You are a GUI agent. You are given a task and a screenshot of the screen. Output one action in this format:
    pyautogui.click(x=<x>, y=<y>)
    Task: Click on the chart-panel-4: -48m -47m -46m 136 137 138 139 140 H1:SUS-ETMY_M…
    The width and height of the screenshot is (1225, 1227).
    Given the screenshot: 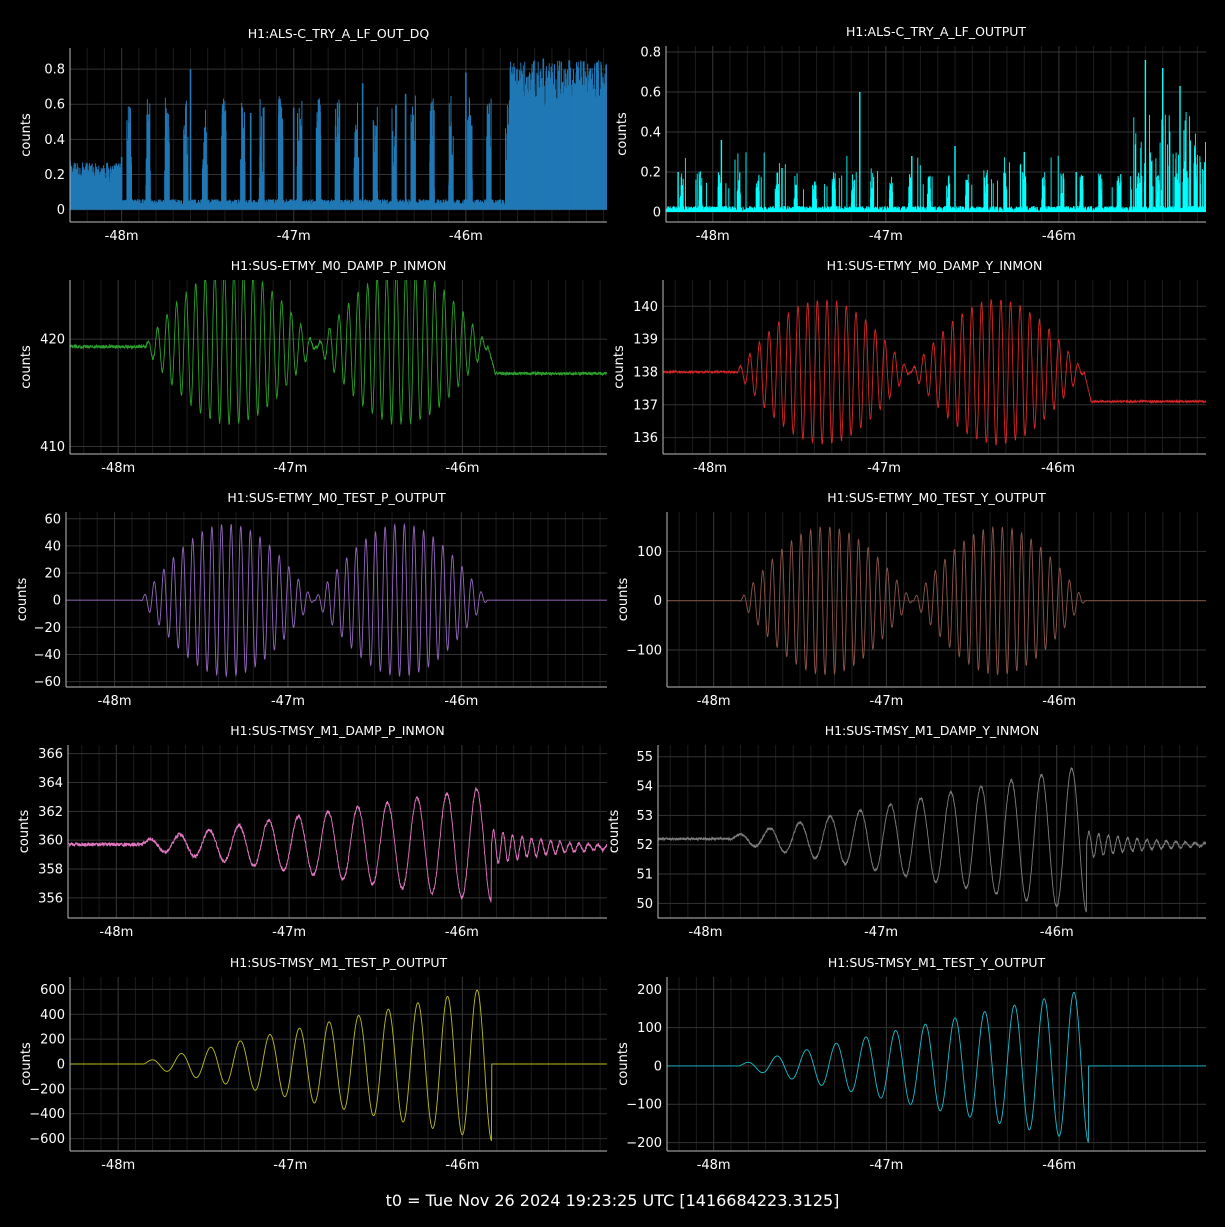 What is the action you would take?
    pyautogui.click(x=909, y=367)
    